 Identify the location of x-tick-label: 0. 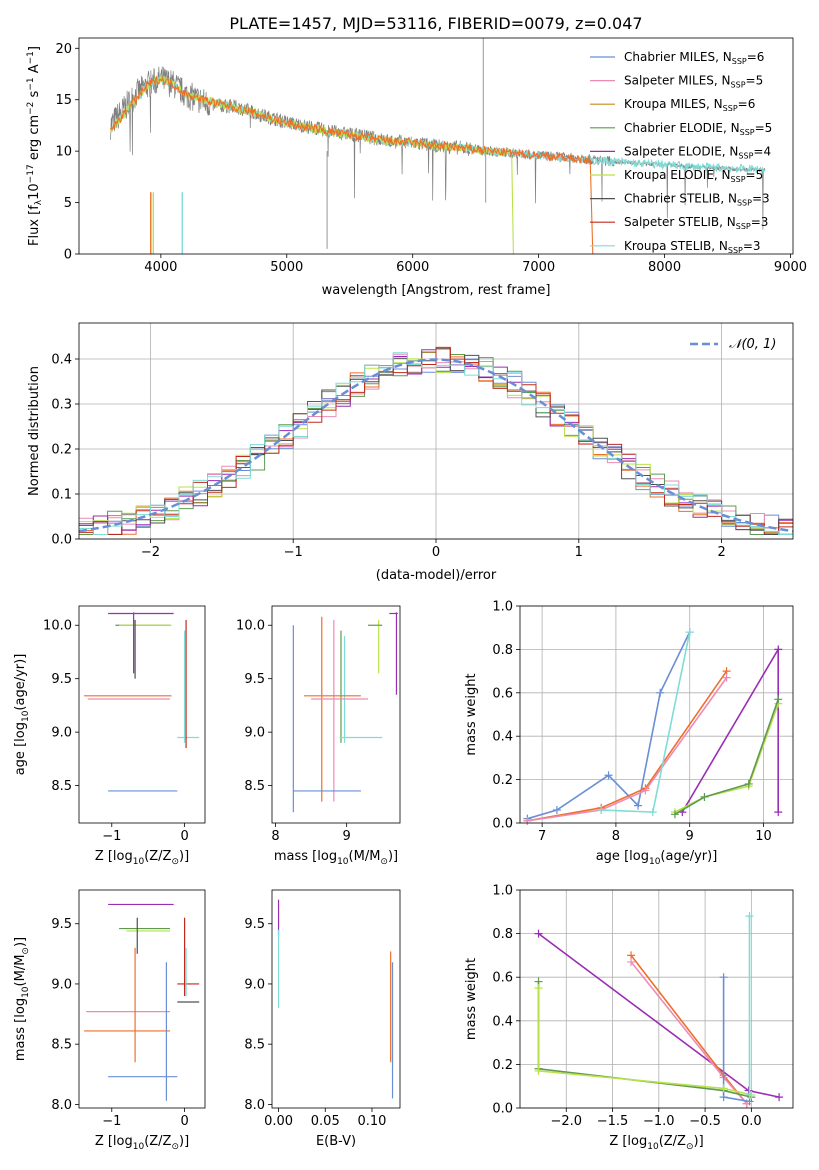
(184, 836).